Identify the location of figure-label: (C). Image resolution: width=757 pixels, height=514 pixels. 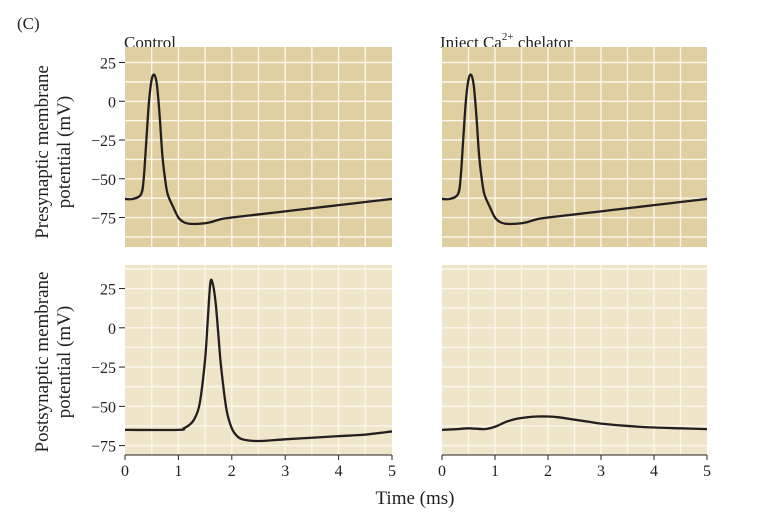
(28, 23).